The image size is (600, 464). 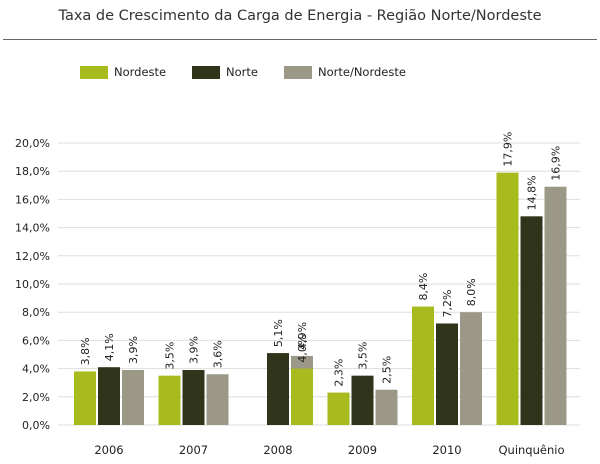 I want to click on y-tick-label: 6,0%, so click(x=36, y=340).